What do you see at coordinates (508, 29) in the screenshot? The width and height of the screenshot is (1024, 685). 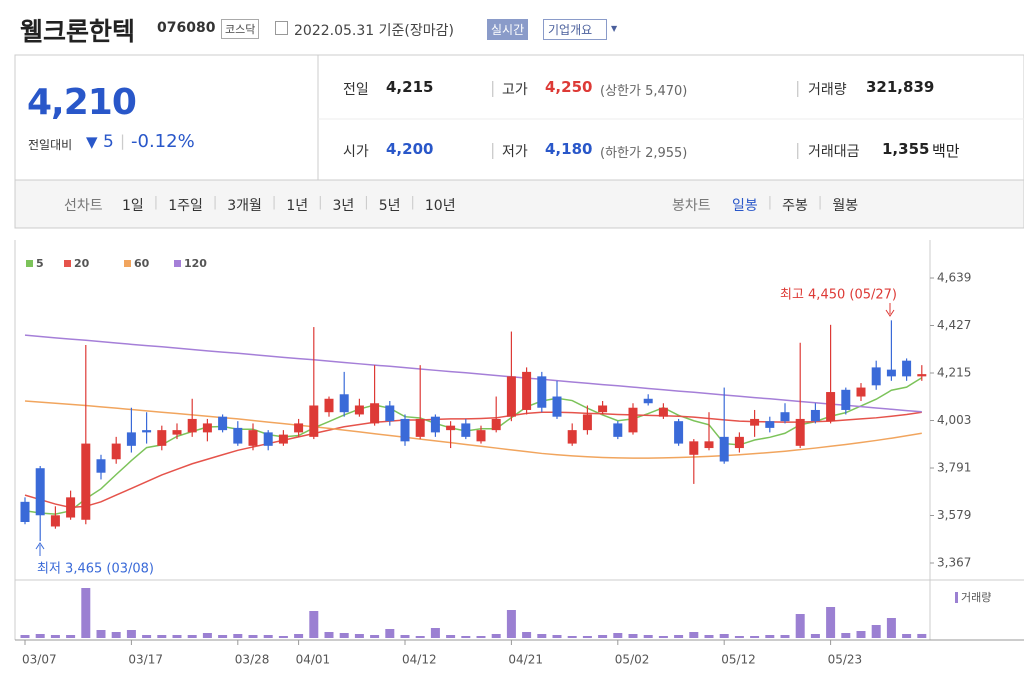 I see `realtime: 실시간` at bounding box center [508, 29].